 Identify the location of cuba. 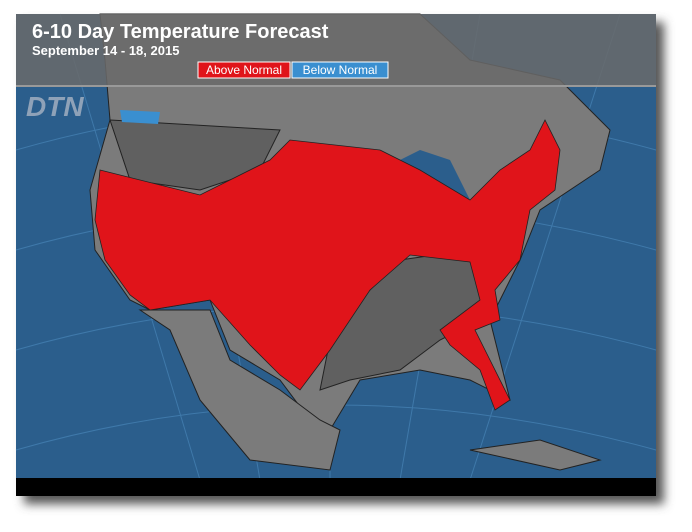
(535, 455).